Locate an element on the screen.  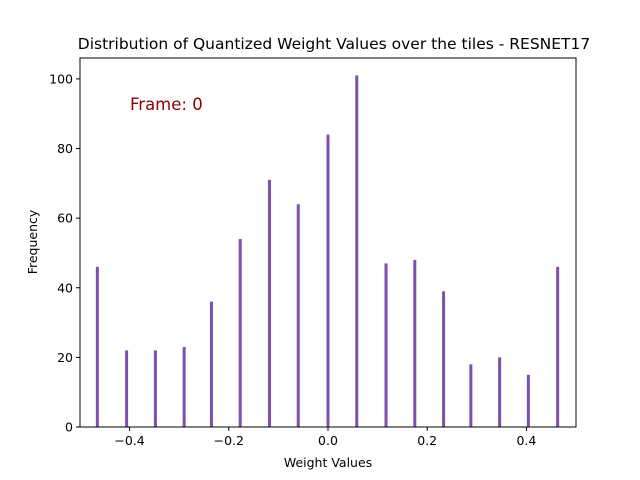
x-tick-label: 0.2 is located at coordinates (427, 440).